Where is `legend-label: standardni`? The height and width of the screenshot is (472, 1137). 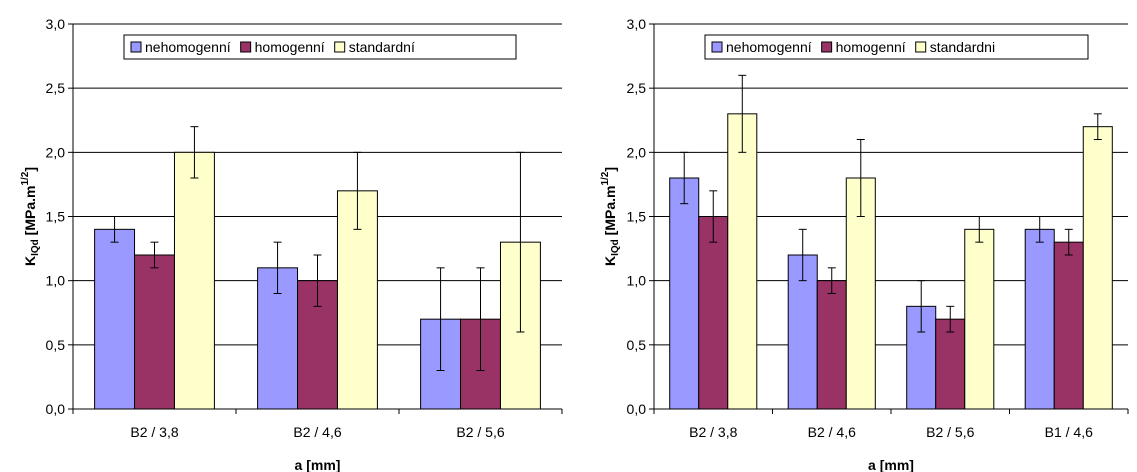
legend-label: standardni is located at coordinates (962, 47).